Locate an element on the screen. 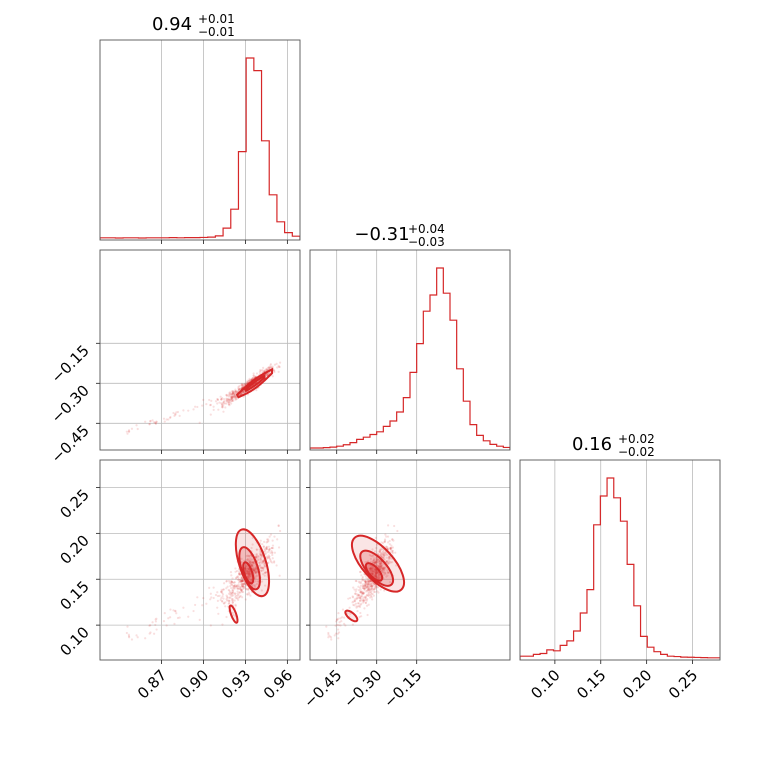  param-title-plus: +0.02 is located at coordinates (636, 439).